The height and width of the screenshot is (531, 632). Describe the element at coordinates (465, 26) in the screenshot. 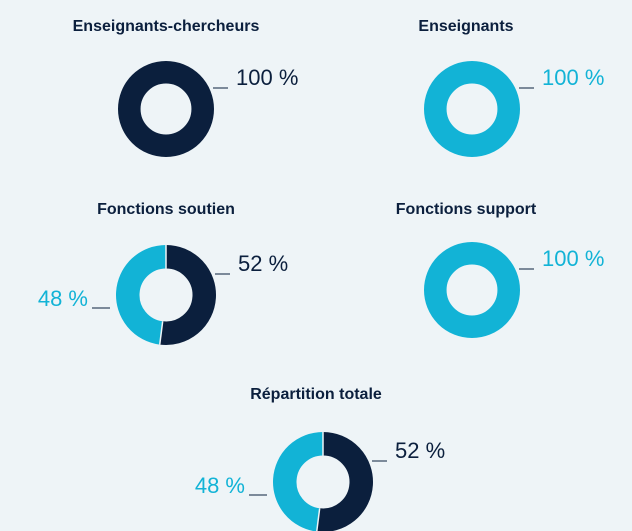

I see `chart-title: Enseignants` at that location.